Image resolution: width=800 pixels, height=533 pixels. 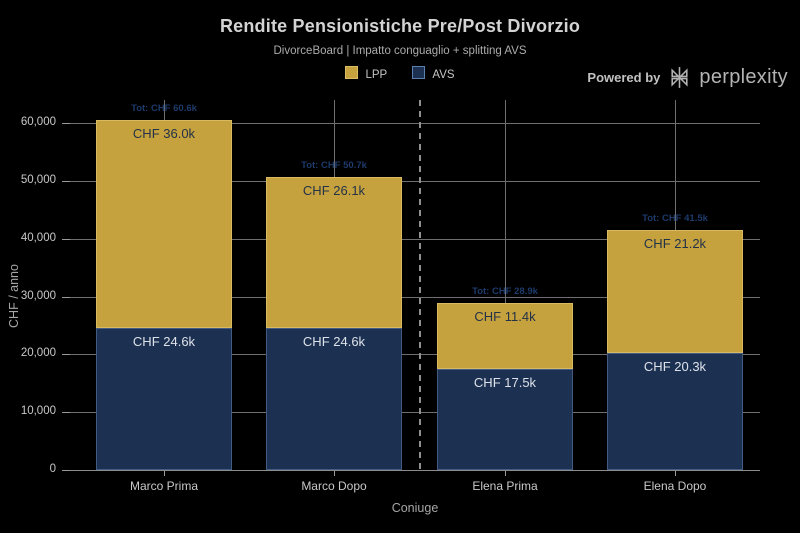 I want to click on x-axis-line, so click(x=415, y=470).